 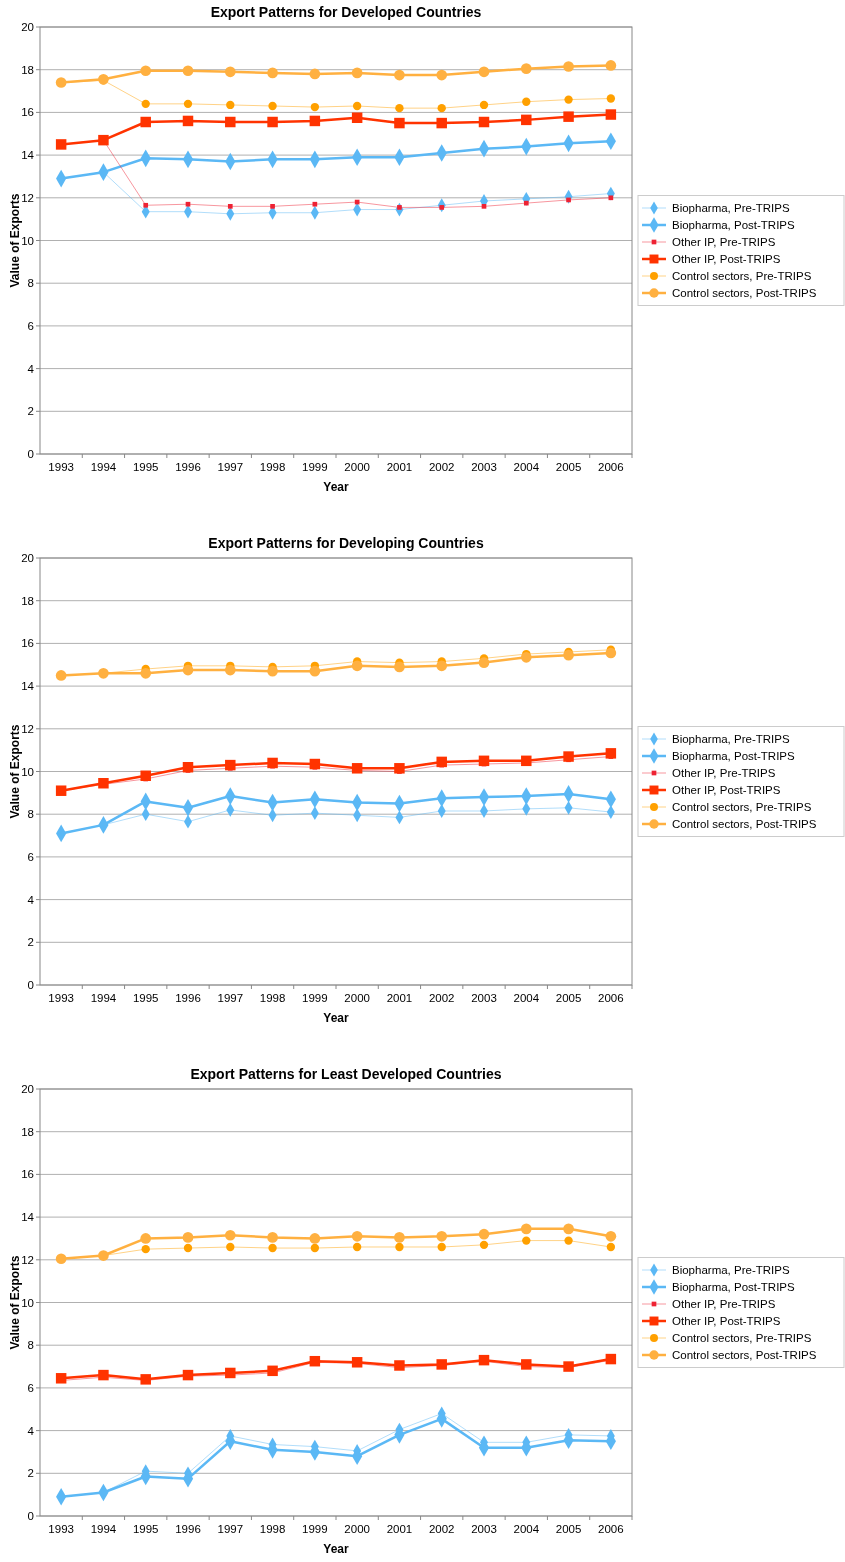 I want to click on x-tick-label: 1996, so click(x=188, y=467).